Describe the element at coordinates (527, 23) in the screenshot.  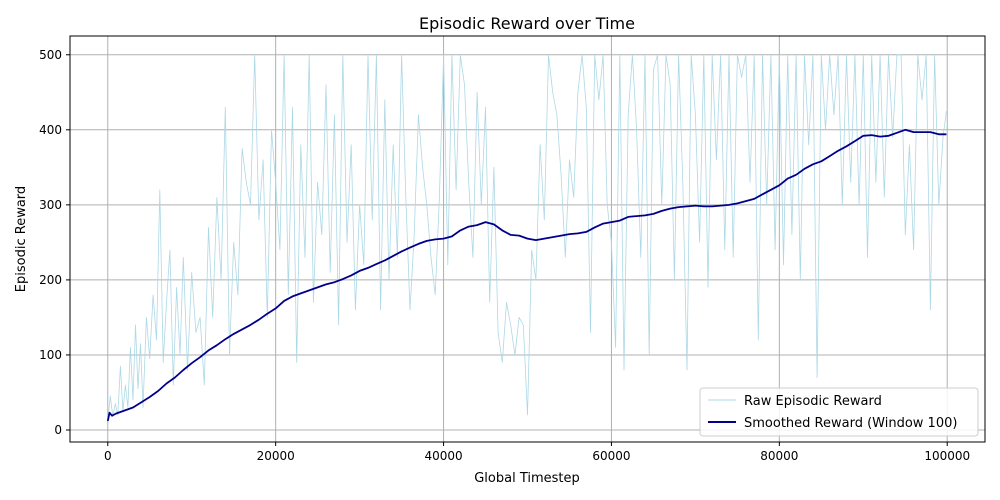
I see `chart-title: Episodic Reward over Time` at that location.